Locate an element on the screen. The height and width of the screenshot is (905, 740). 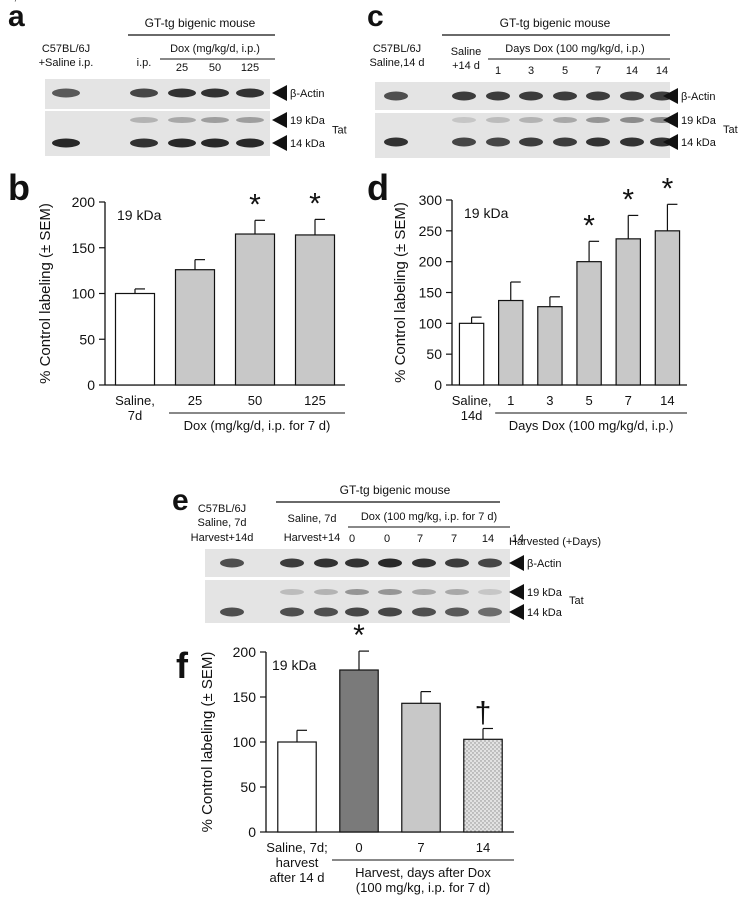
x-tick-label: after 14 d is located at coordinates (297, 877).